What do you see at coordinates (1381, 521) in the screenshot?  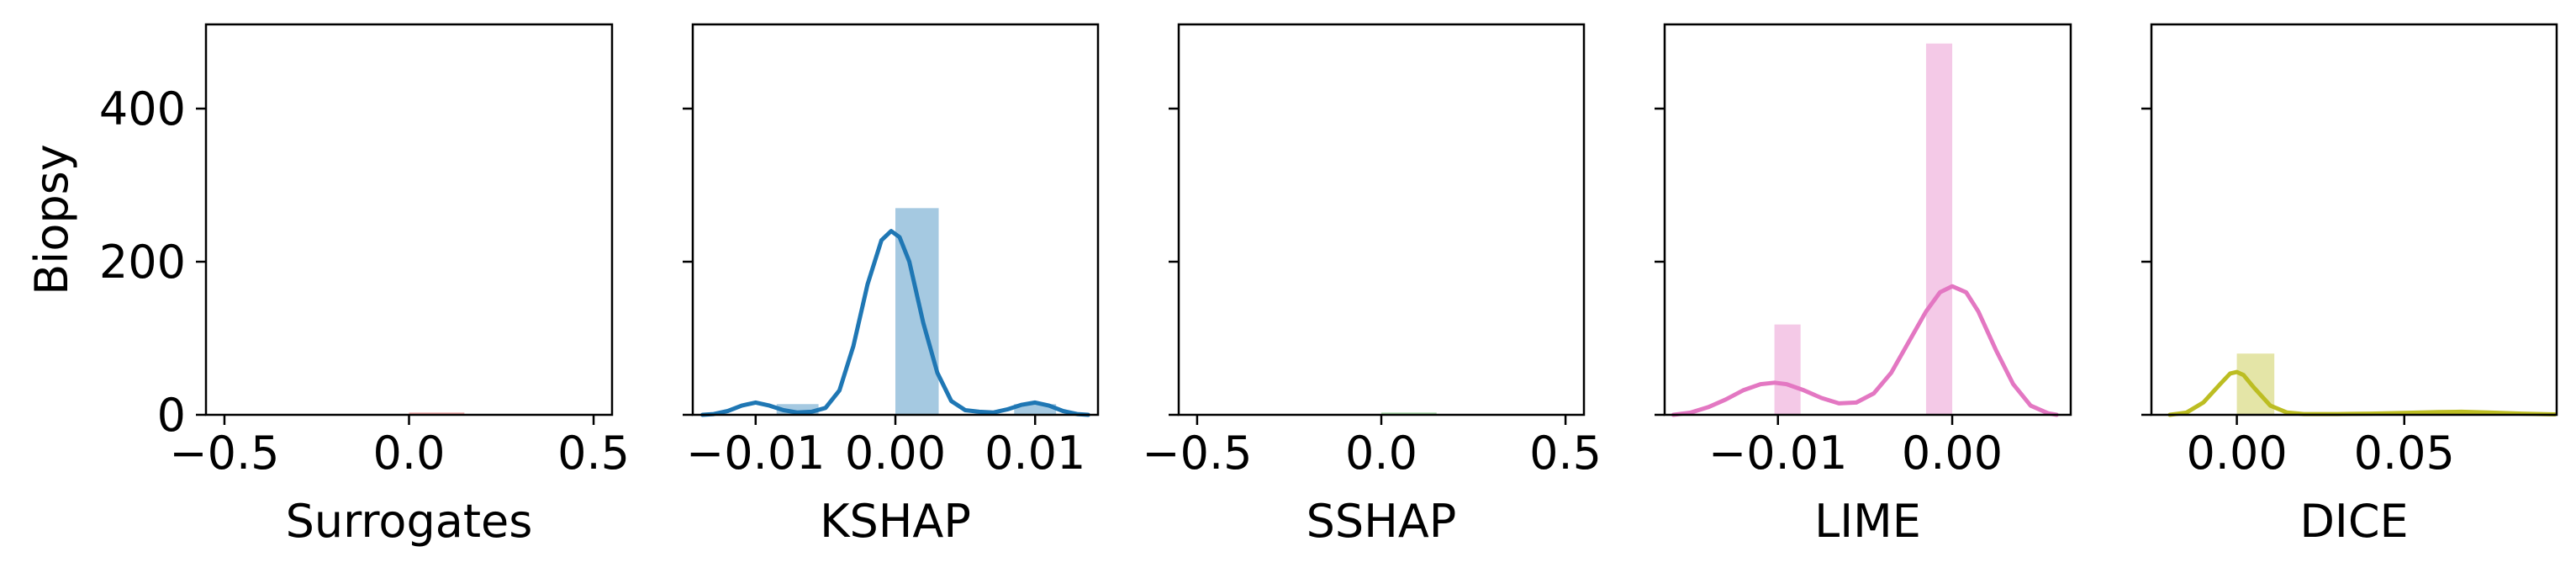 I see `x-axis-label: SSHAP` at bounding box center [1381, 521].